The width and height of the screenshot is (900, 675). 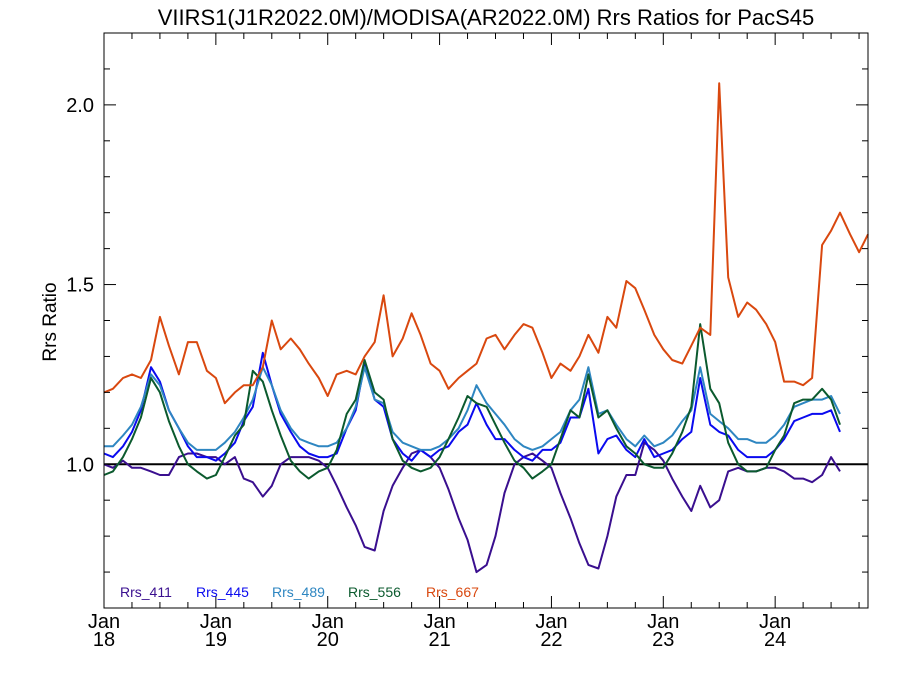 I want to click on x-tick-label-year: 23, so click(x=663, y=640).